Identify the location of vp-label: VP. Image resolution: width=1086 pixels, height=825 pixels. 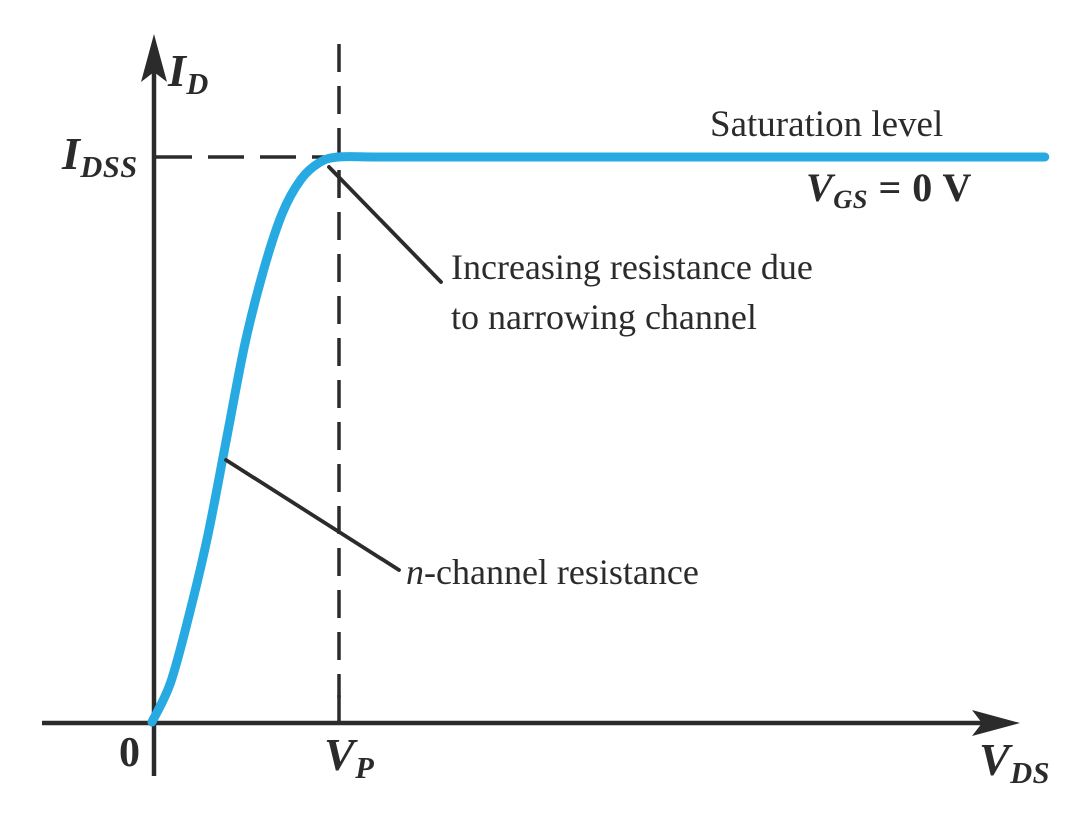
(349, 757).